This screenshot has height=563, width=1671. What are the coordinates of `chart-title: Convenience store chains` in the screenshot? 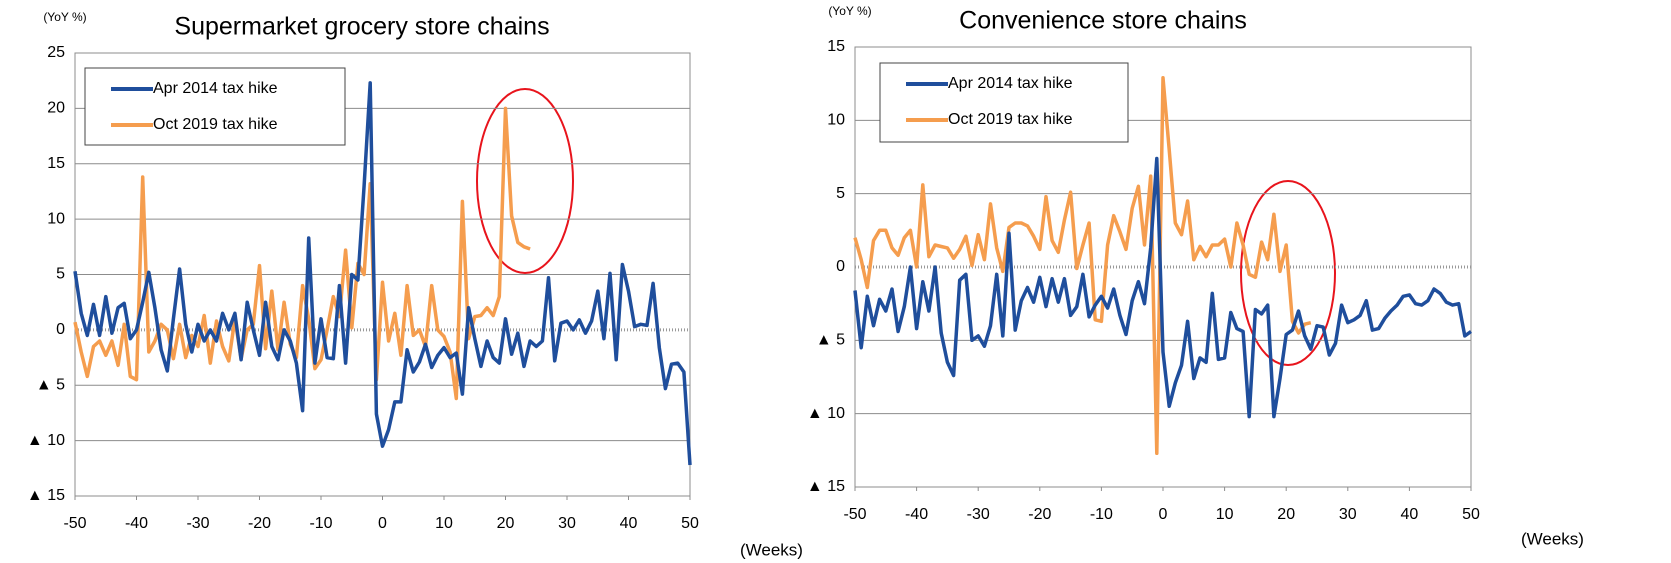 It's located at (1103, 21).